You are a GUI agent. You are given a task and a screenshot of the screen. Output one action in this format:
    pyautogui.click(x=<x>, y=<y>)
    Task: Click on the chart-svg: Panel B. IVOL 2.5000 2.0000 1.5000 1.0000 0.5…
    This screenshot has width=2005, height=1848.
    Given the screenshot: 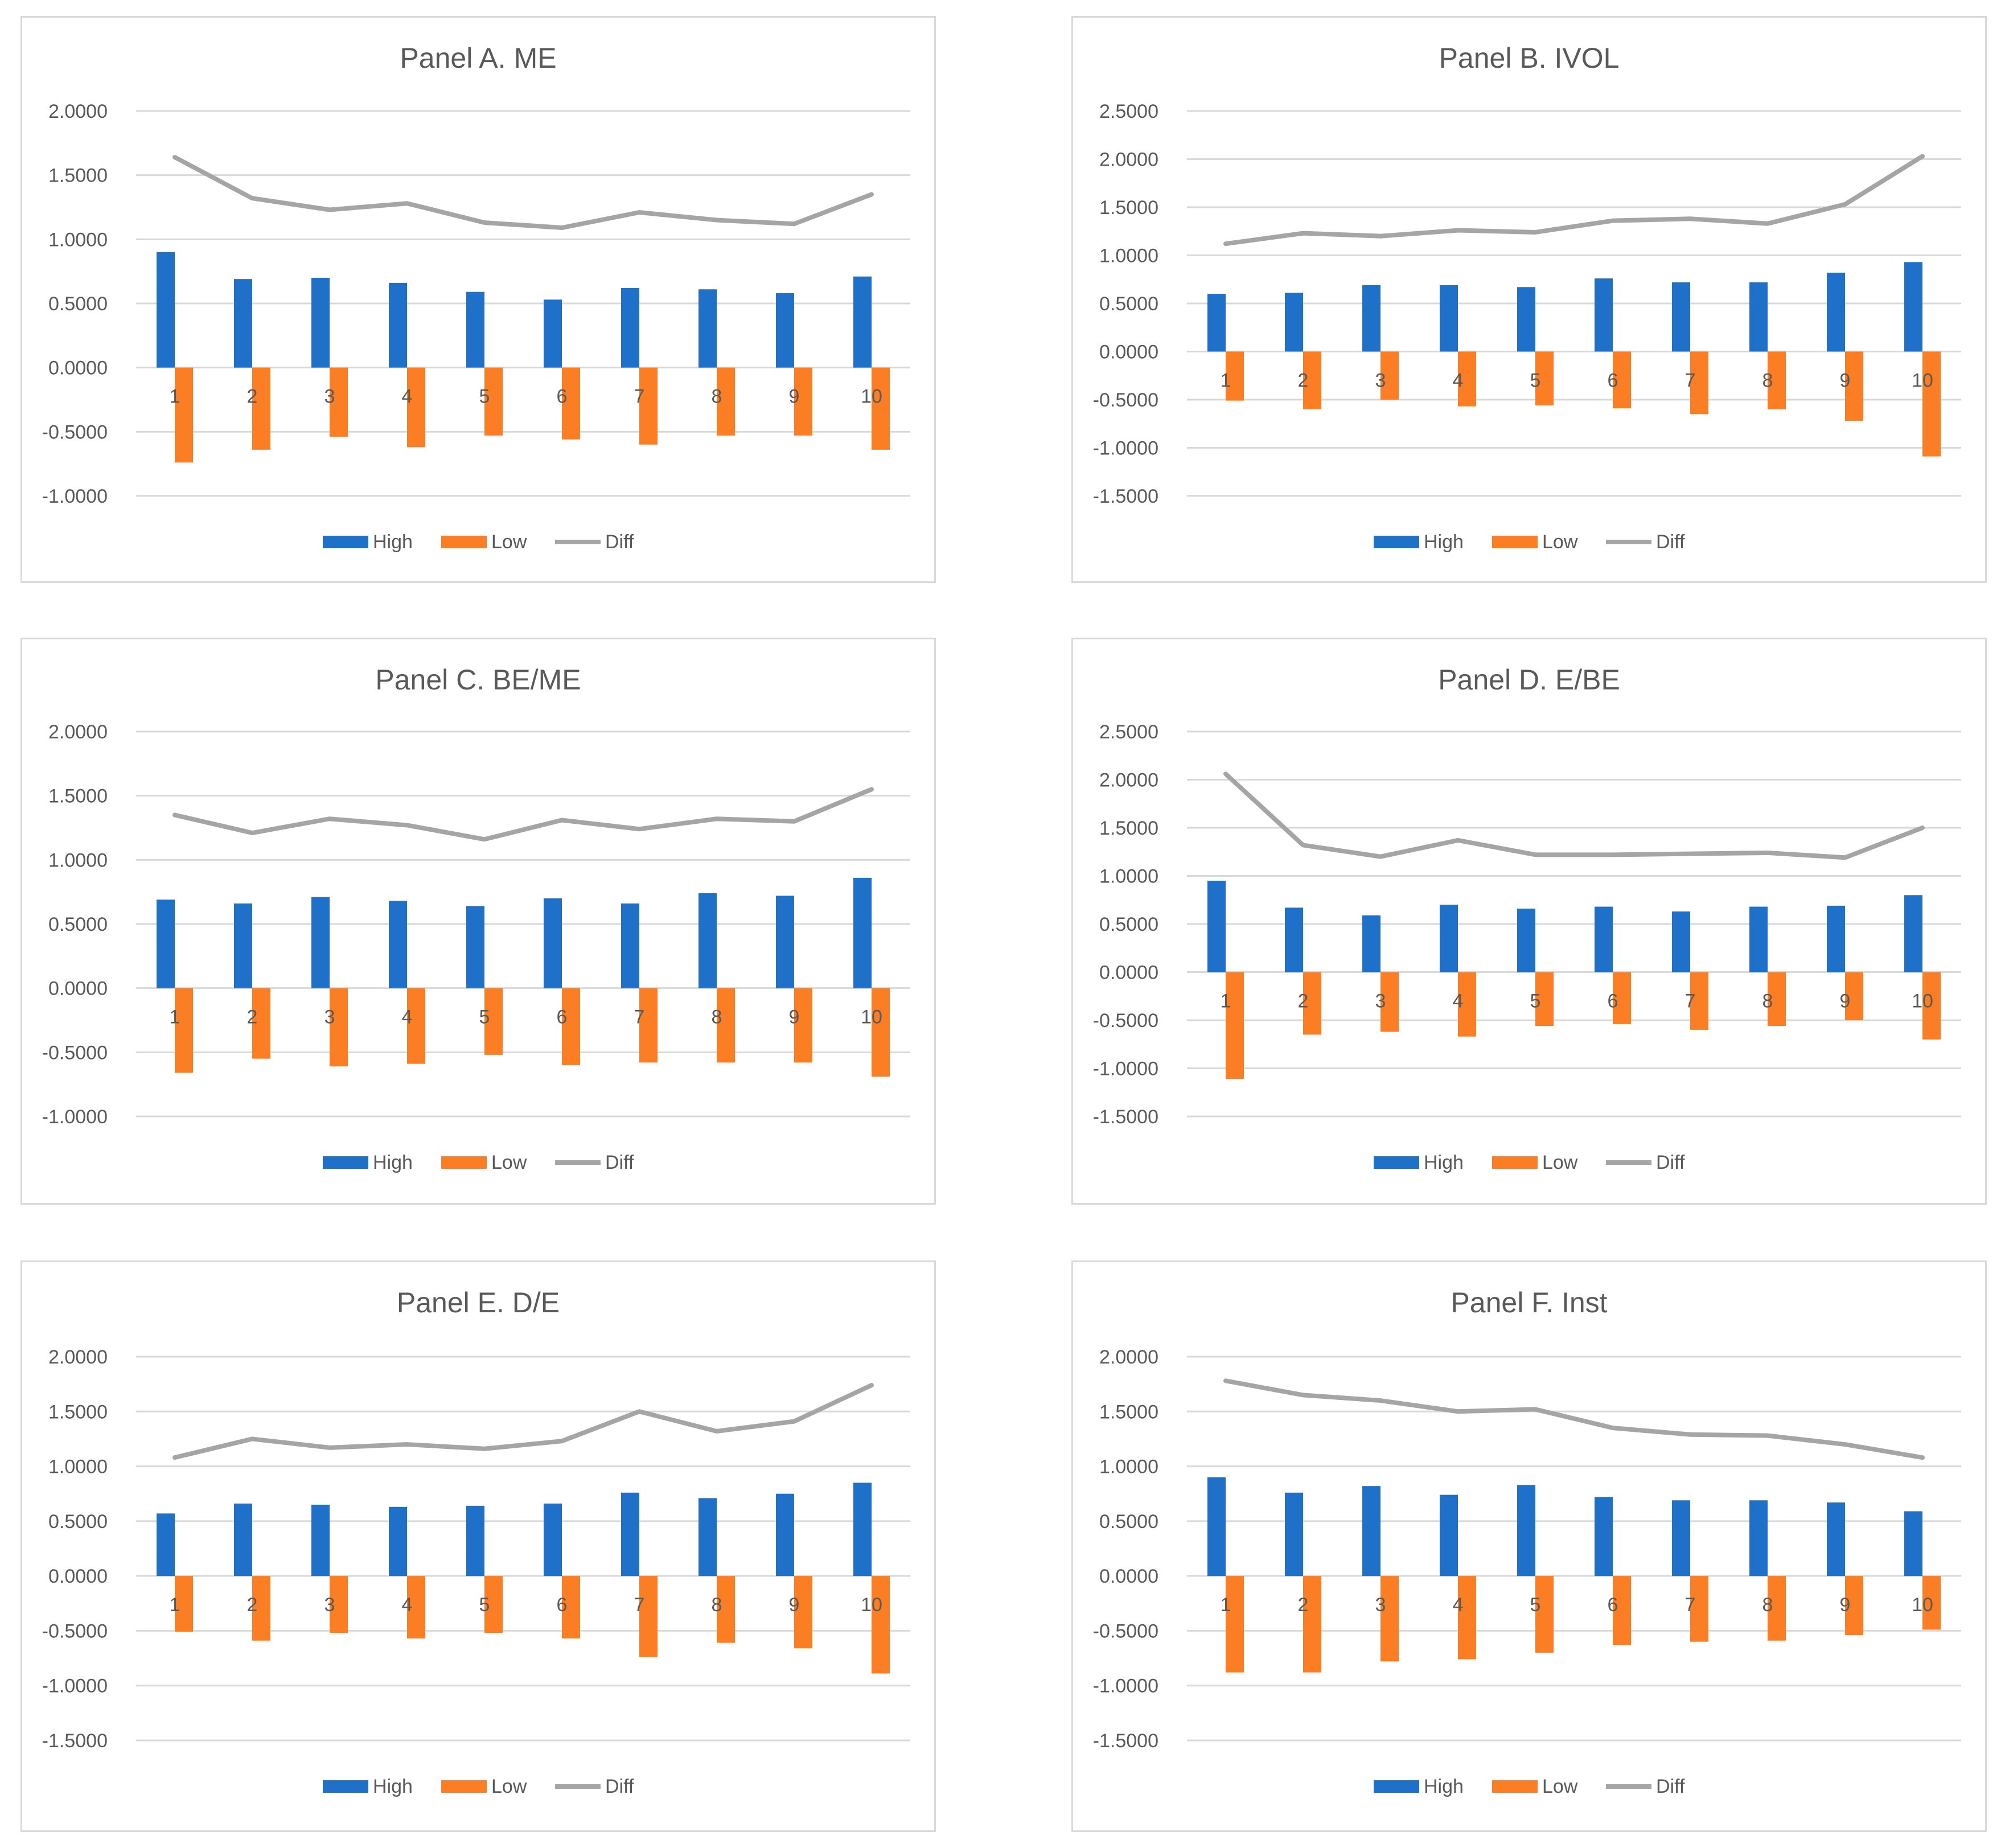 What is the action you would take?
    pyautogui.click(x=1527, y=298)
    